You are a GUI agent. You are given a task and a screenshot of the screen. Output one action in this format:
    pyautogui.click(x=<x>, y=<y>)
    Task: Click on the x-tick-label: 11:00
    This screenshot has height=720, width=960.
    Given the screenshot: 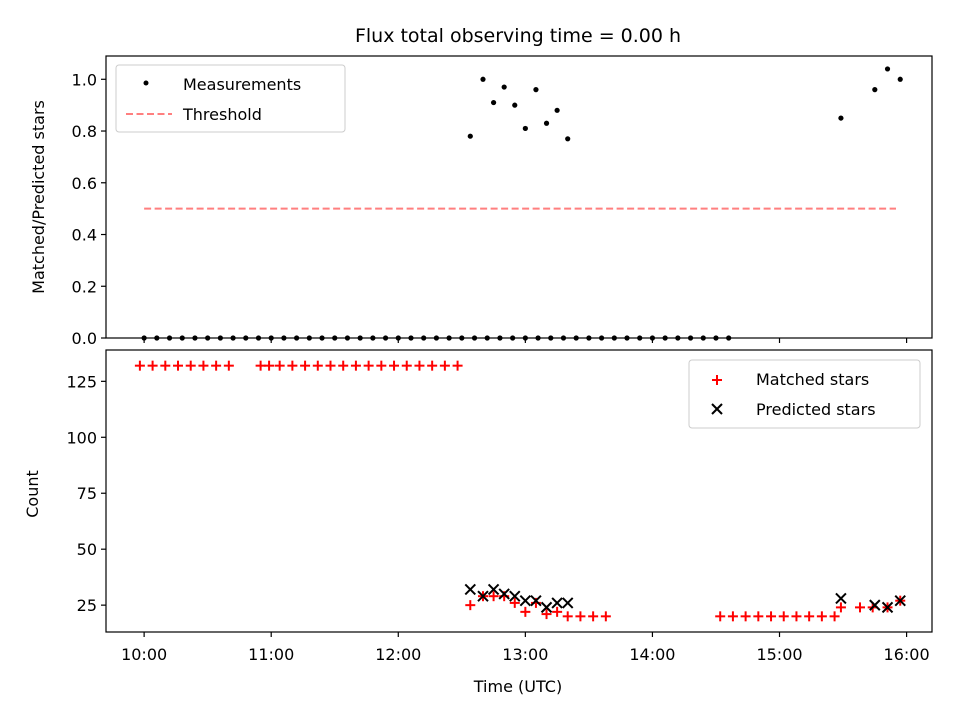 What is the action you would take?
    pyautogui.click(x=271, y=654)
    